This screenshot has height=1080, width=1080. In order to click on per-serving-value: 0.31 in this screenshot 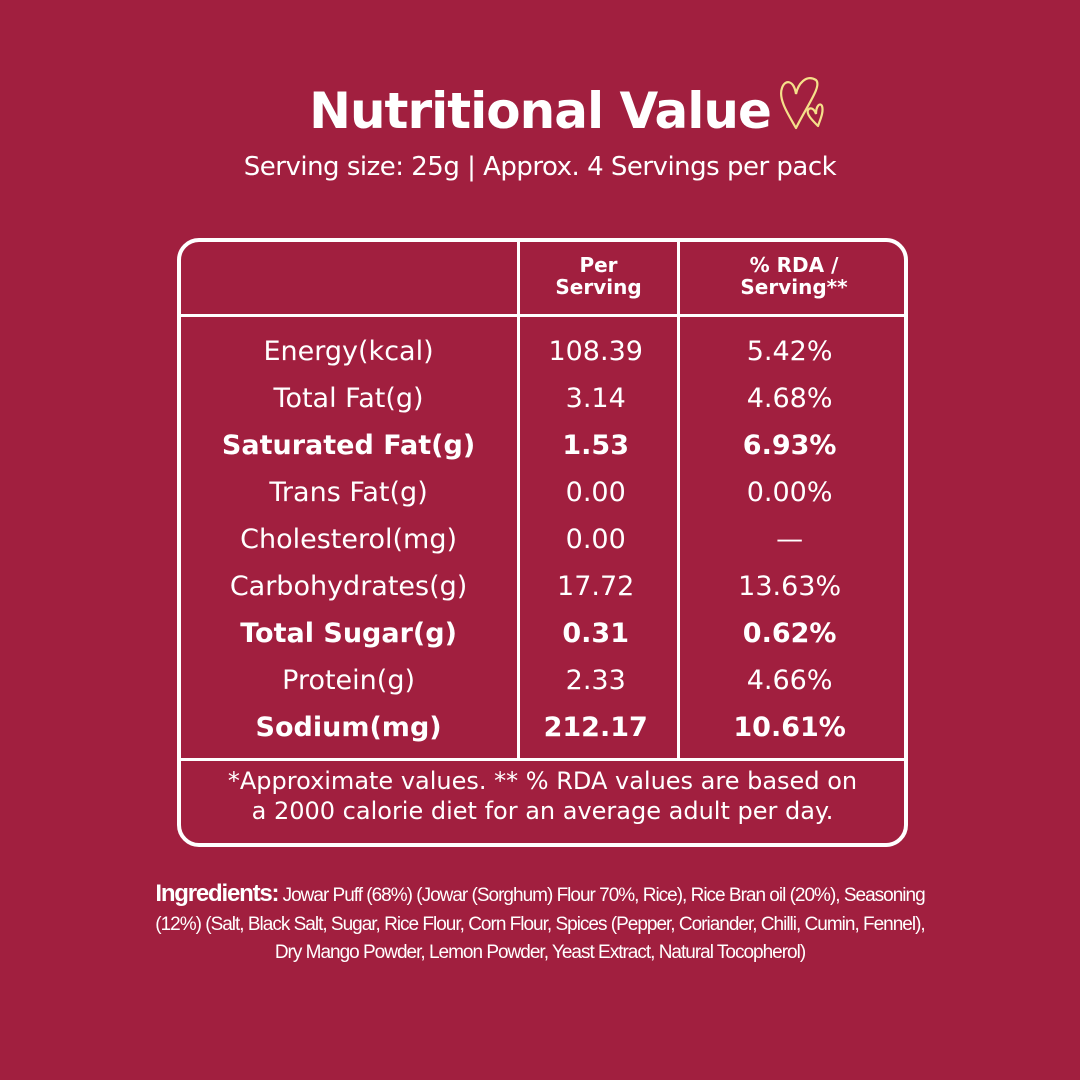, I will do `click(596, 633)`.